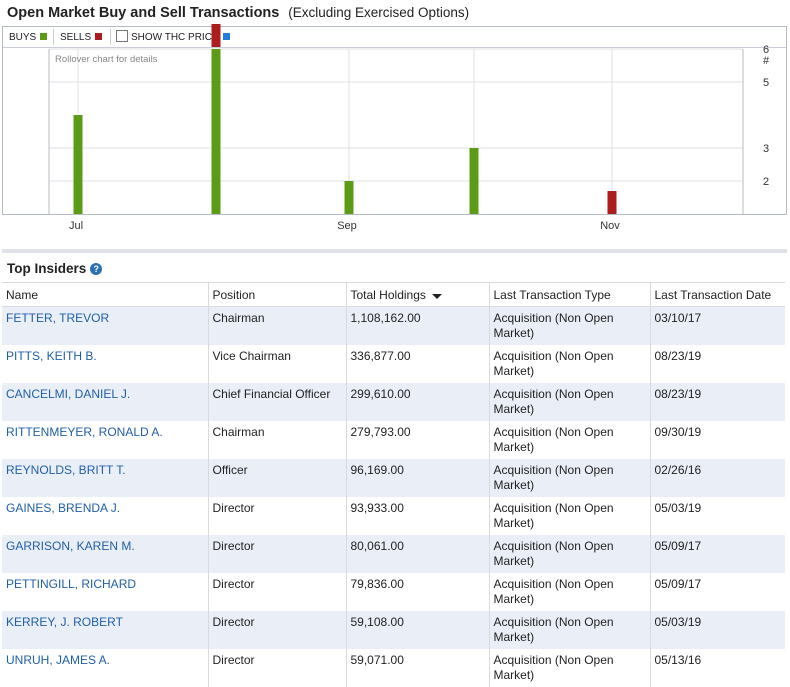 The height and width of the screenshot is (687, 790). Describe the element at coordinates (612, 202) in the screenshot. I see `sell-bar` at that location.